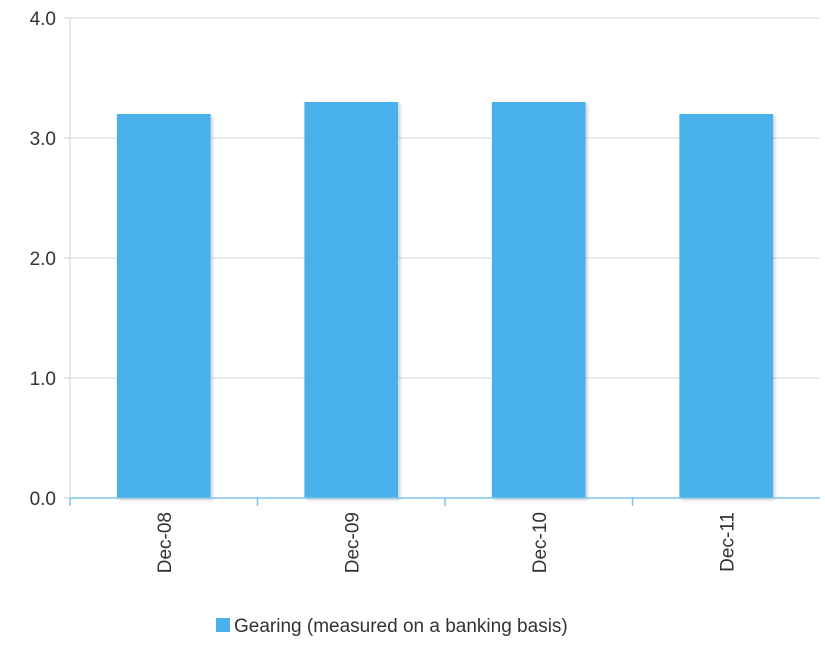 Image resolution: width=825 pixels, height=645 pixels. I want to click on x-tick-label: Dec-10, so click(540, 542).